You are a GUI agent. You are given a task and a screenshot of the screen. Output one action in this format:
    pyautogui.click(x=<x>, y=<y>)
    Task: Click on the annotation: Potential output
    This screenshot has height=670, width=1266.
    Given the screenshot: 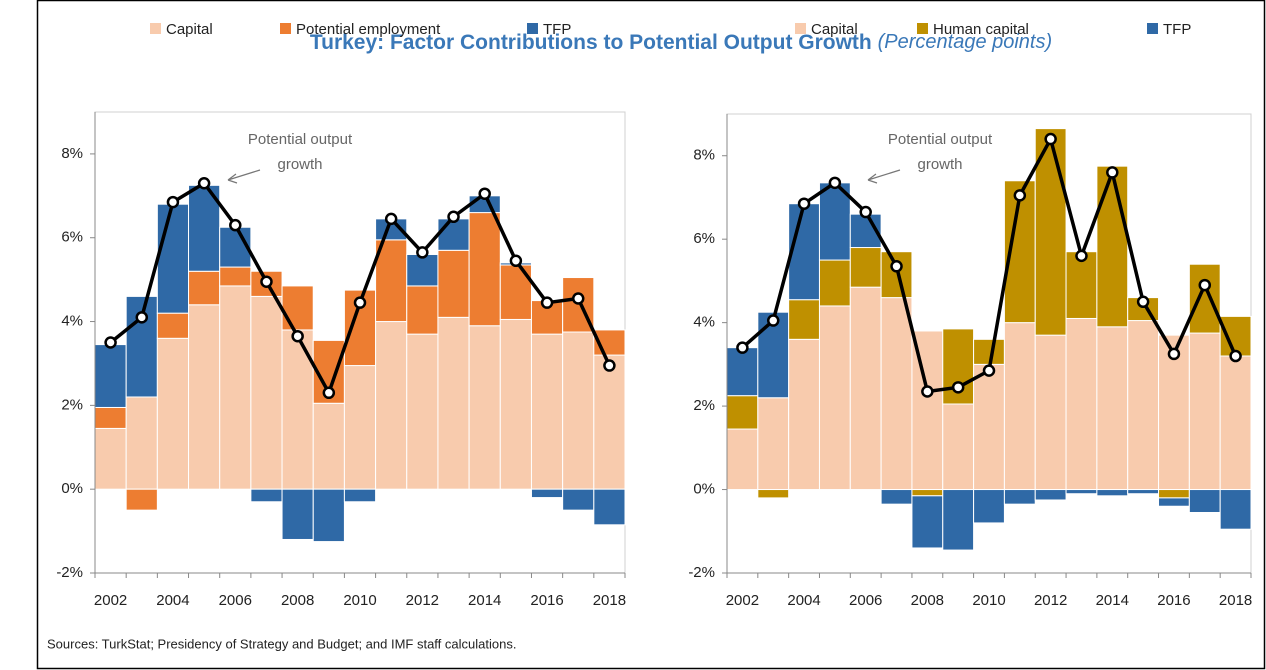 What is the action you would take?
    pyautogui.click(x=940, y=139)
    